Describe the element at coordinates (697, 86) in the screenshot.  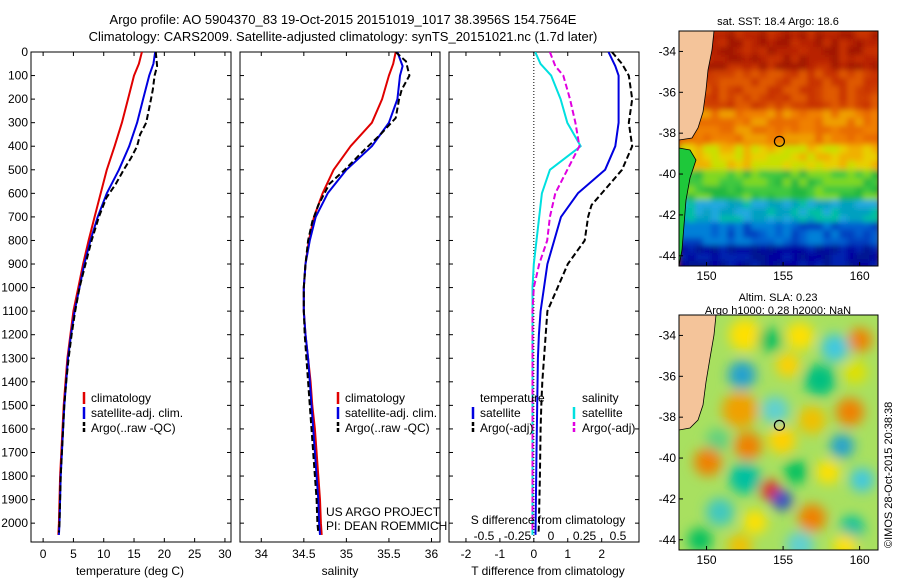
I see `sst-land-mass` at that location.